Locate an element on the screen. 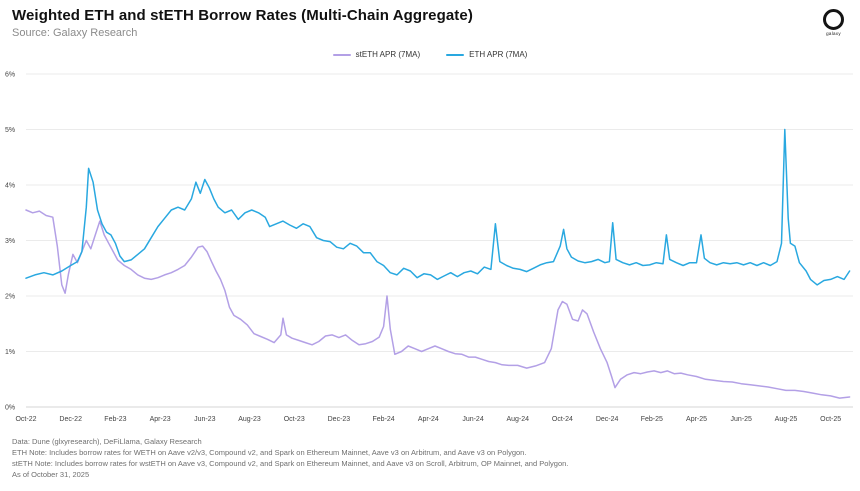 This screenshot has width=860, height=491. x-axis-tick-label: Feb-25 is located at coordinates (652, 419).